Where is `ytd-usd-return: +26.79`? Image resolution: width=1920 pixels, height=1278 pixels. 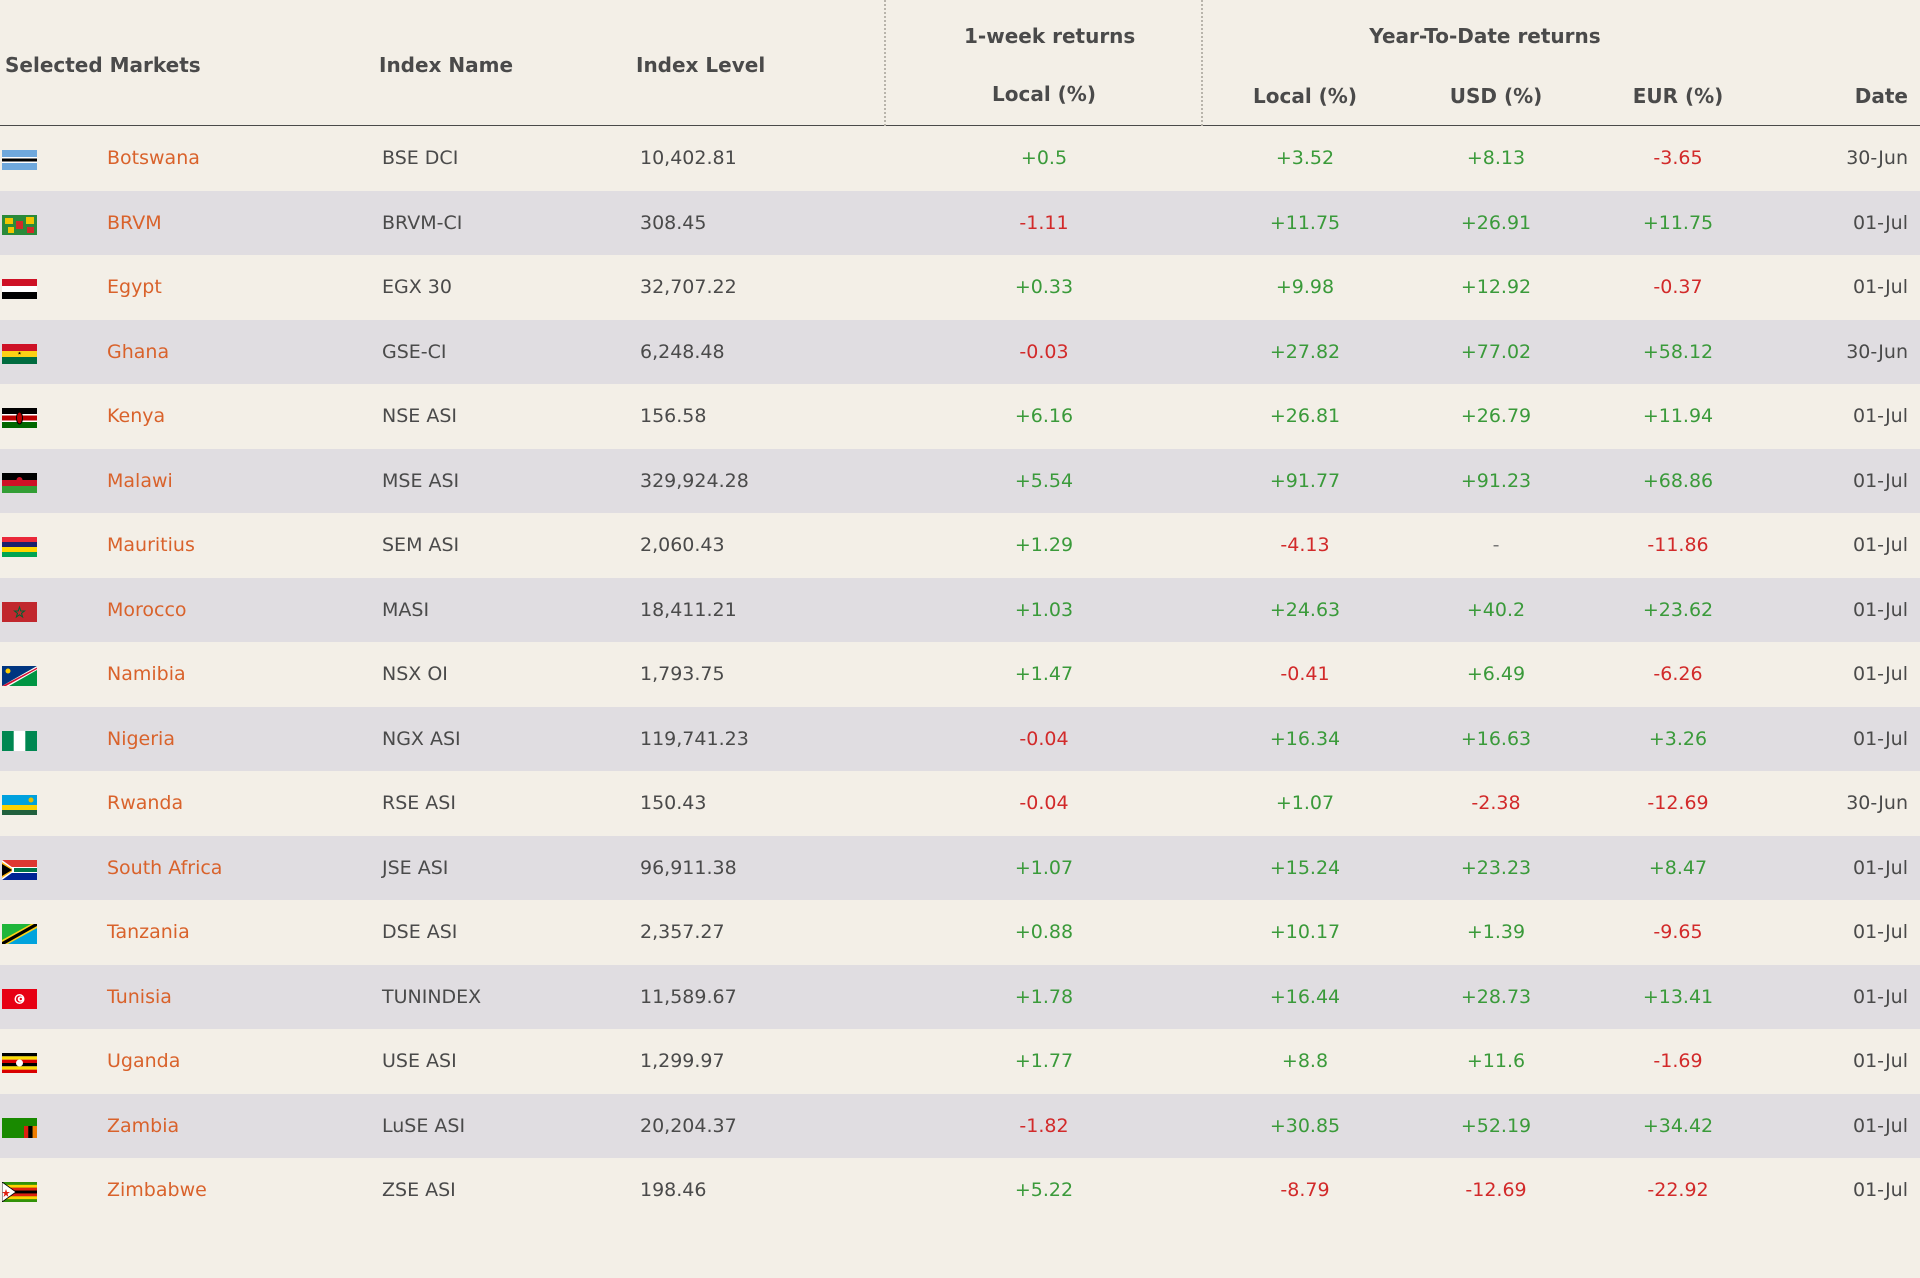
ytd-usd-return: +26.79 is located at coordinates (1496, 416).